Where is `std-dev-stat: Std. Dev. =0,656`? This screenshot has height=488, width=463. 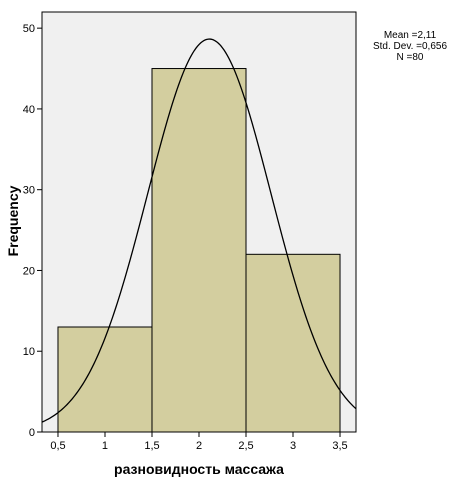
std-dev-stat: Std. Dev. =0,656 is located at coordinates (410, 46).